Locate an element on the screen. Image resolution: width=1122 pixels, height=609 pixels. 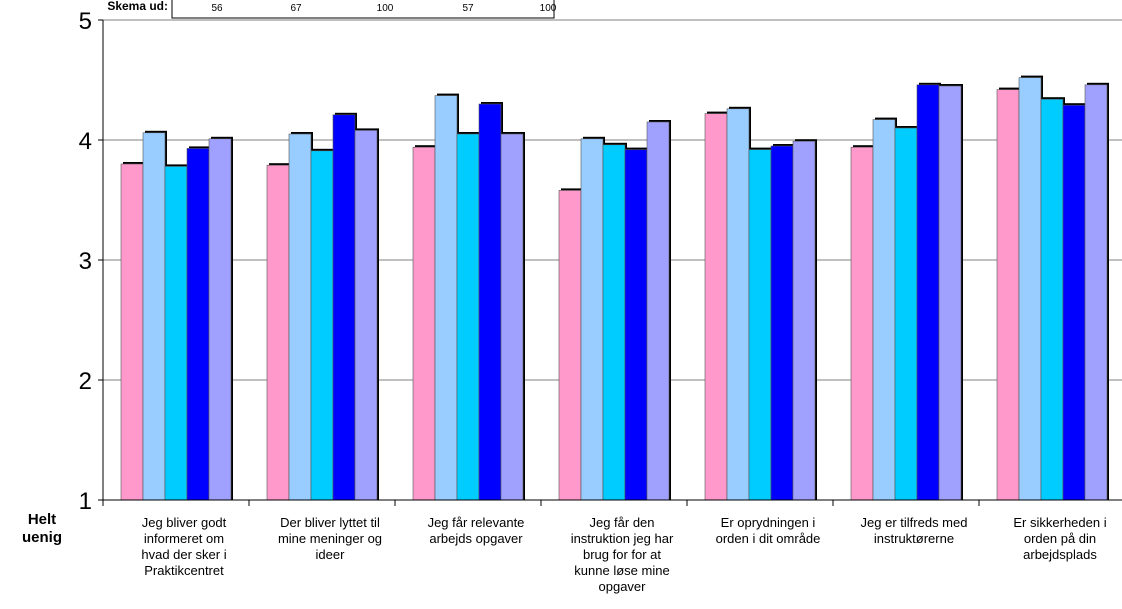
legend-table-label: Skema ud: is located at coordinates (137, 6).